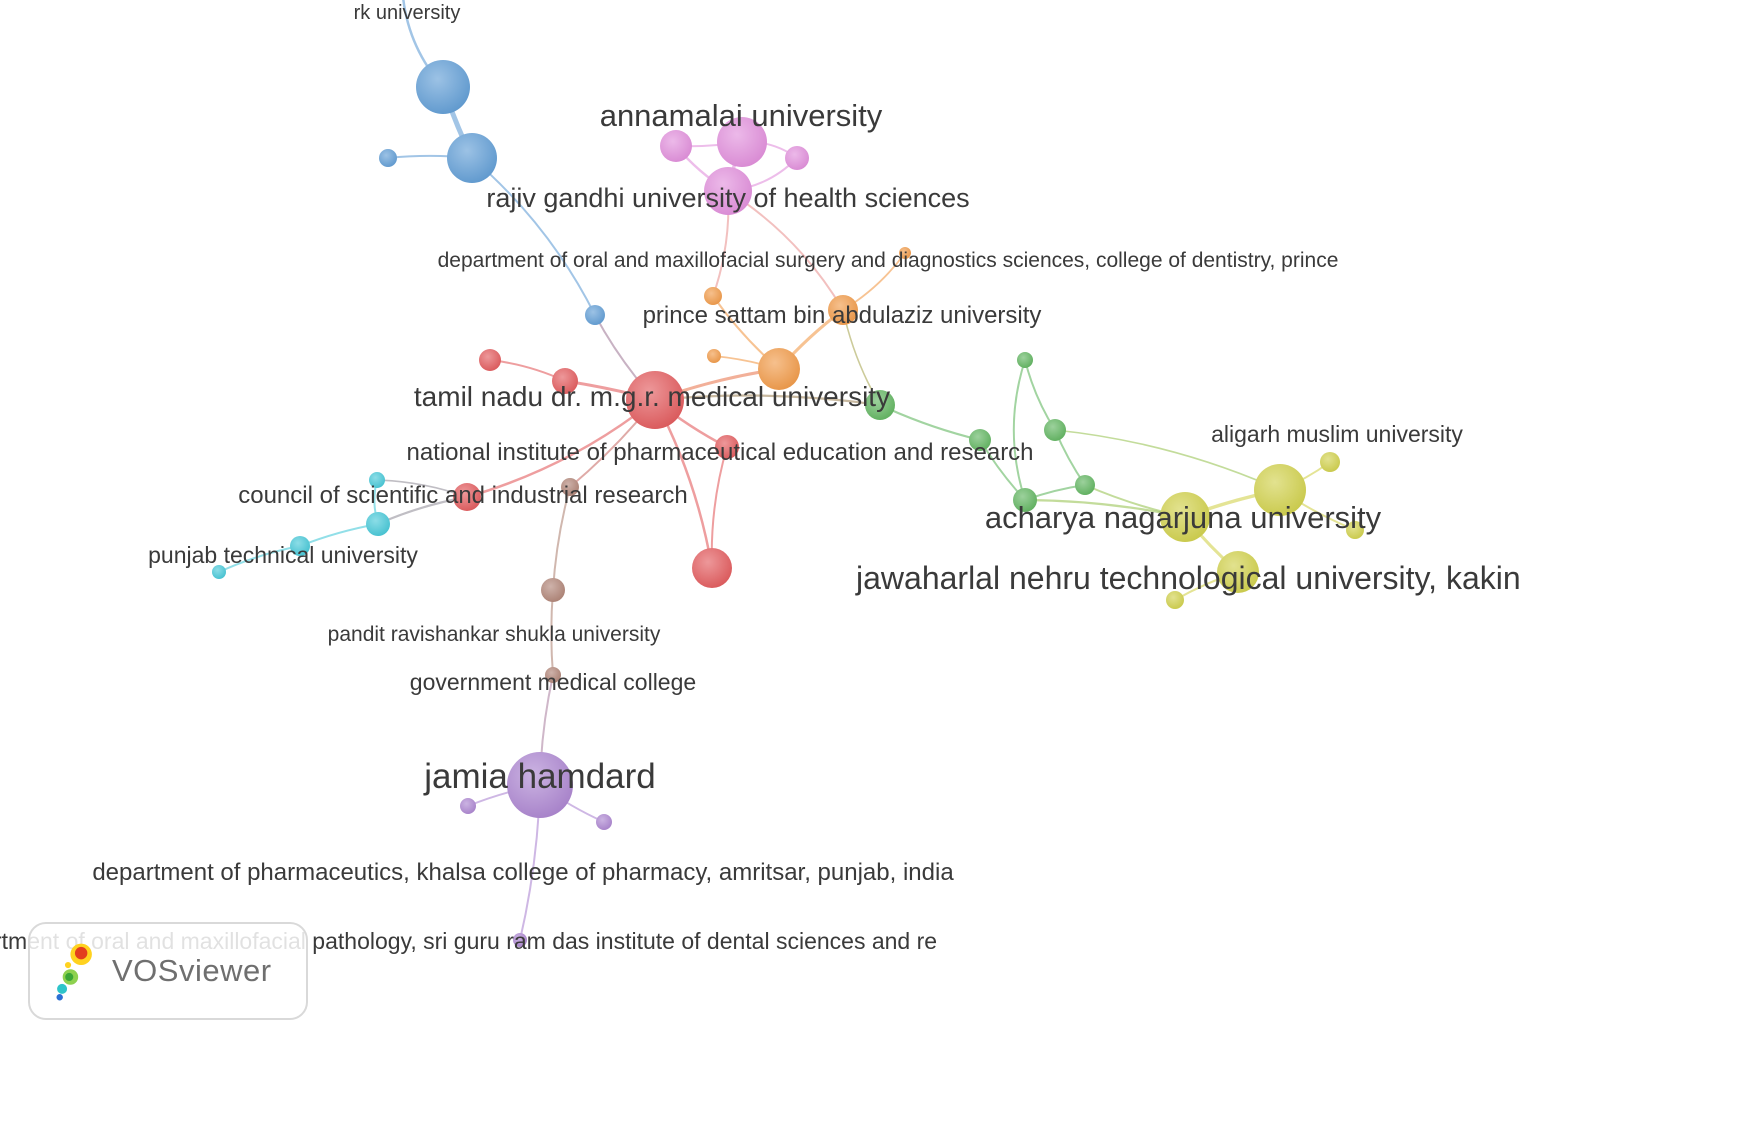 The height and width of the screenshot is (1142, 1750). Describe the element at coordinates (570, 487) in the screenshot. I see `node-br2` at that location.